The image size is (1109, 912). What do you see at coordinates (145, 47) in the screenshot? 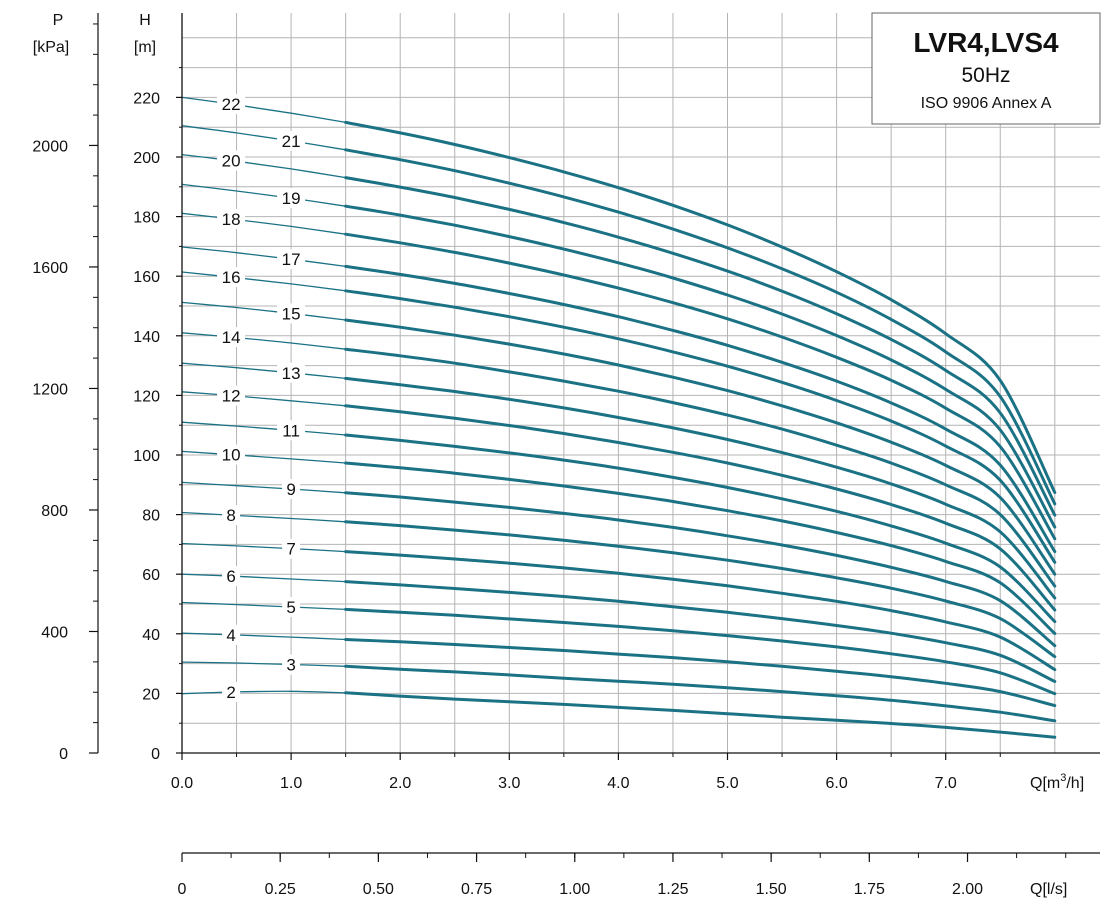
I see `y-axis-unit: [m]` at bounding box center [145, 47].